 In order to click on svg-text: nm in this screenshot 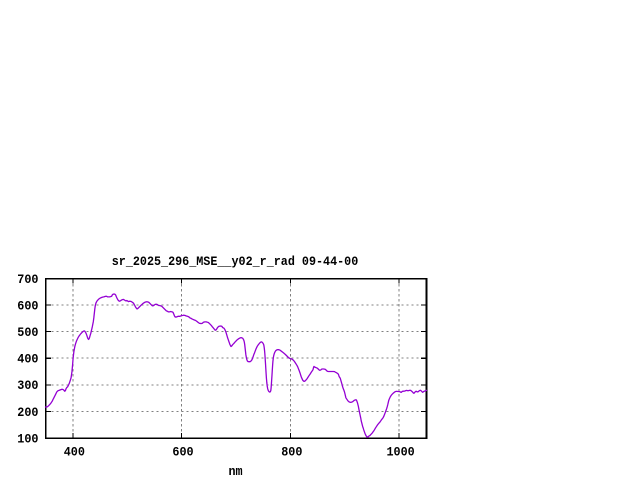, I will do `click(235, 471)`.